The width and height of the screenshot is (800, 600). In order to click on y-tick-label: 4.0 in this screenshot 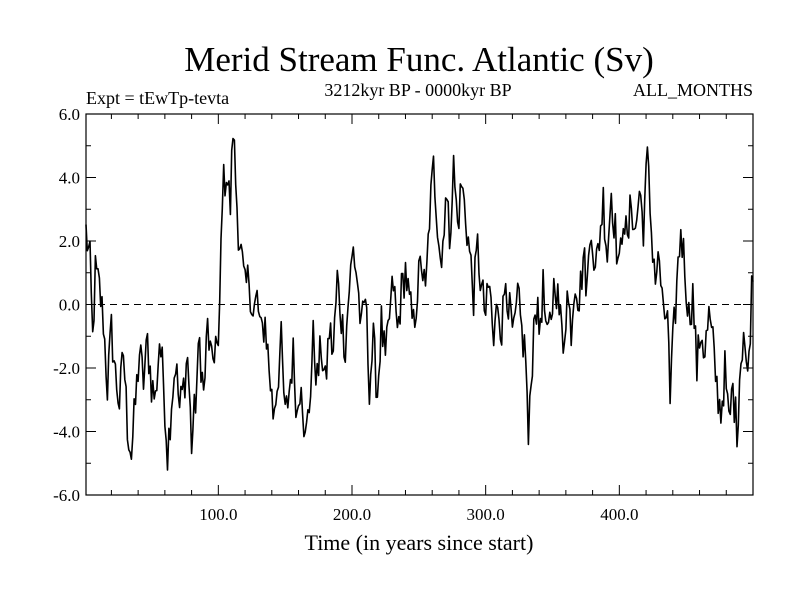, I will do `click(69, 178)`.